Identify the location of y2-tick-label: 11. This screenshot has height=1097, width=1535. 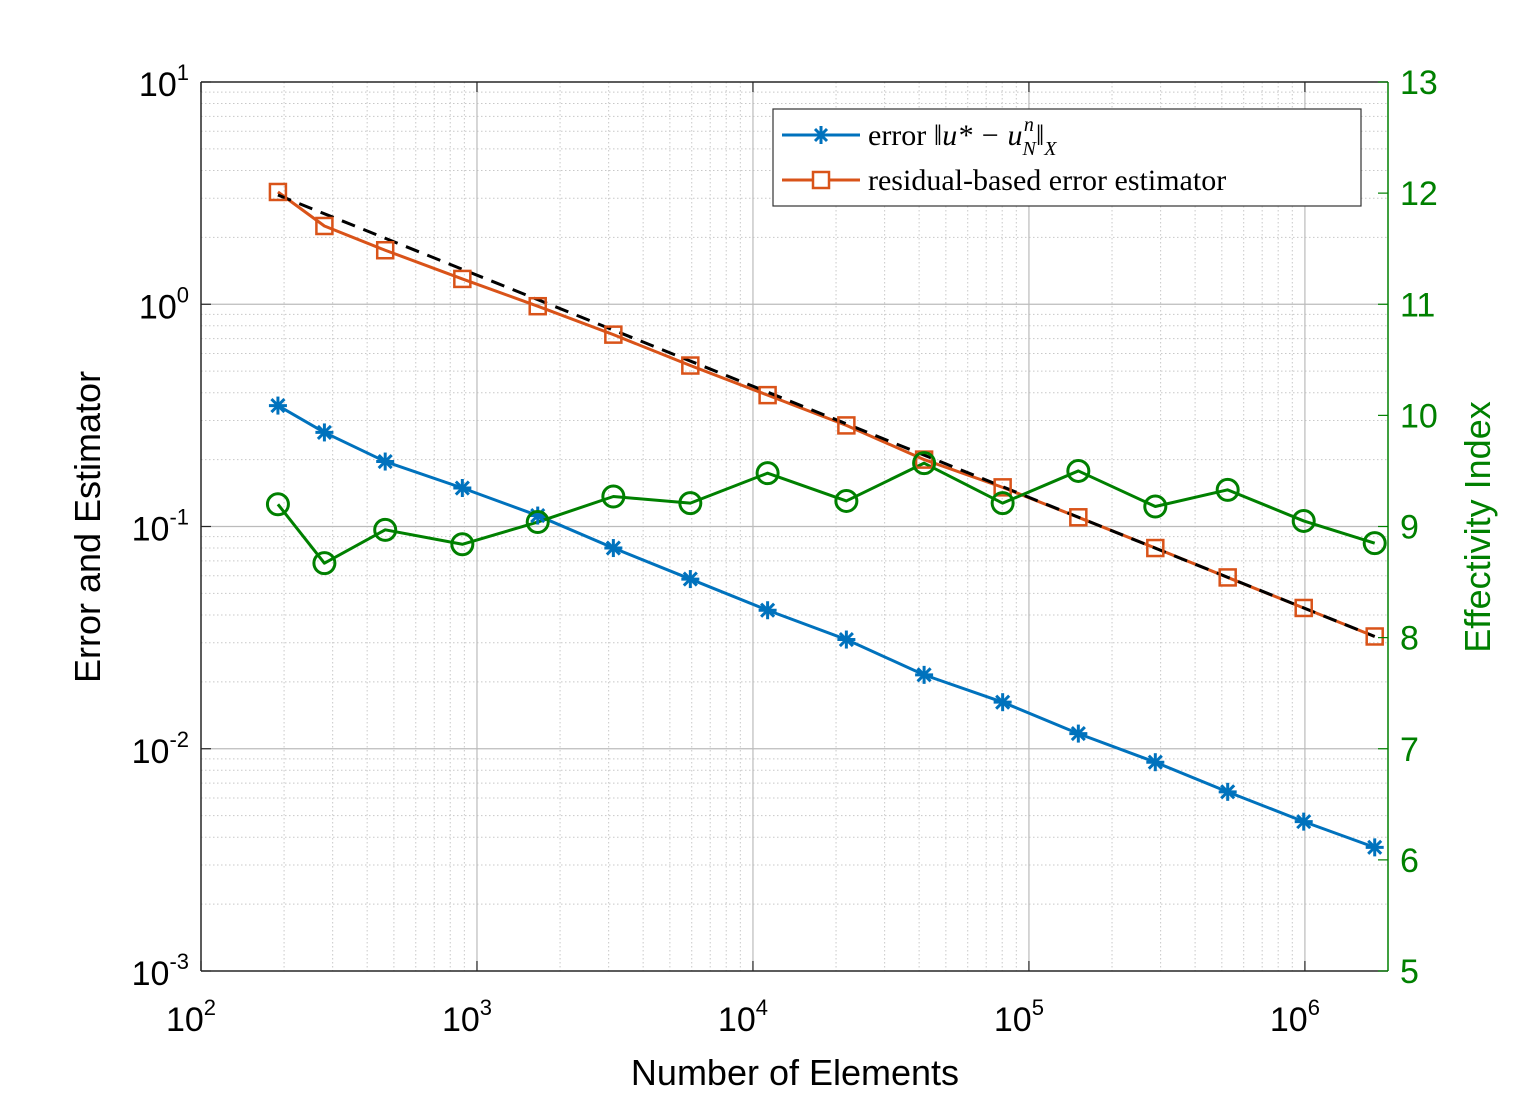
(1417, 305).